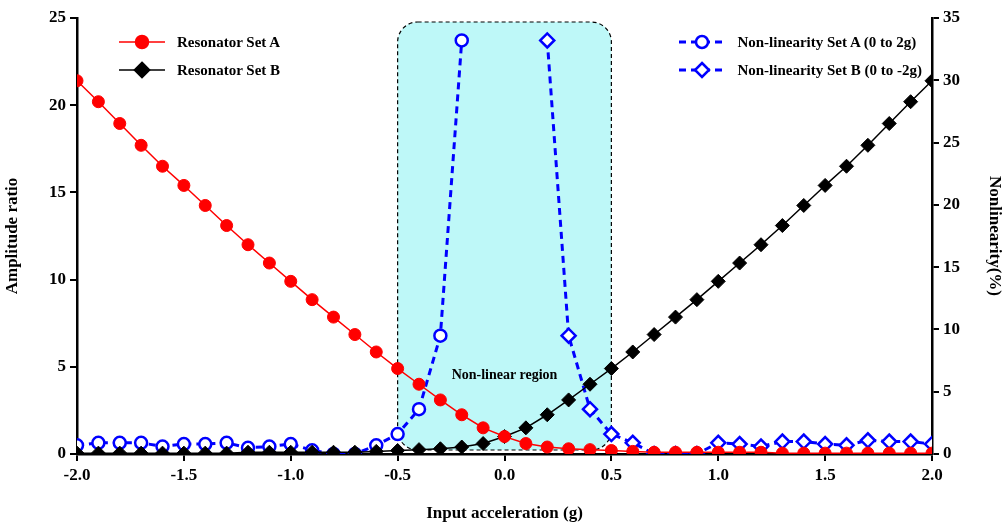 The image size is (1006, 526). I want to click on x-tick-label: -1.0, so click(291, 474).